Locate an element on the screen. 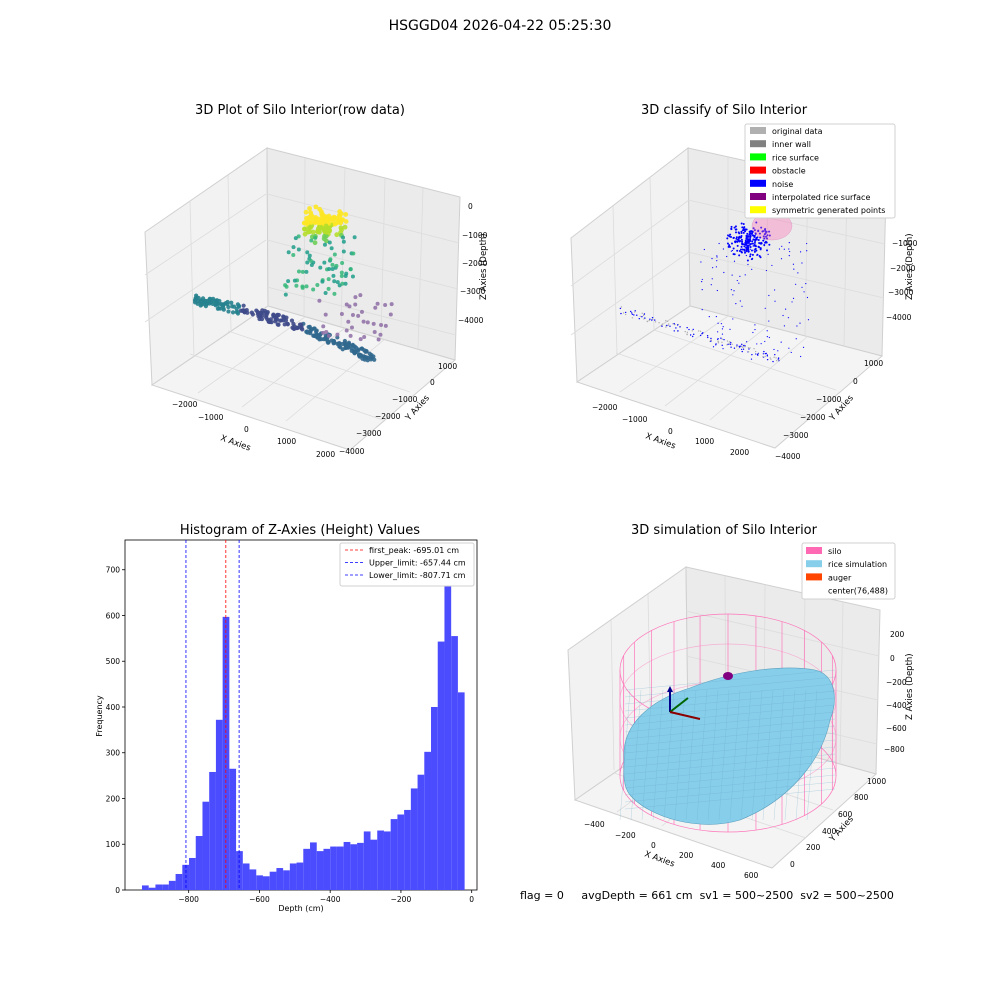  histogram-vlines is located at coordinates (212, 715).